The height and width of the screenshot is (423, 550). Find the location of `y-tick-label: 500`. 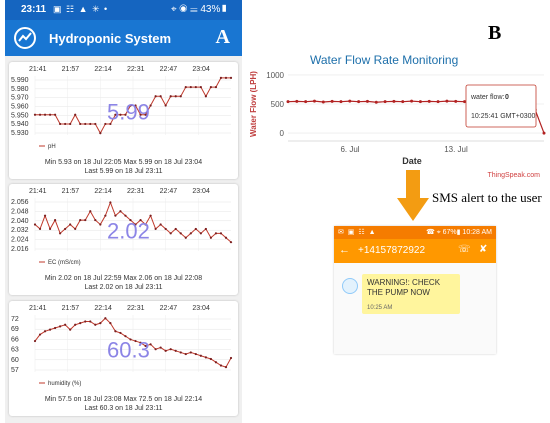

y-tick-label: 500 is located at coordinates (278, 104).